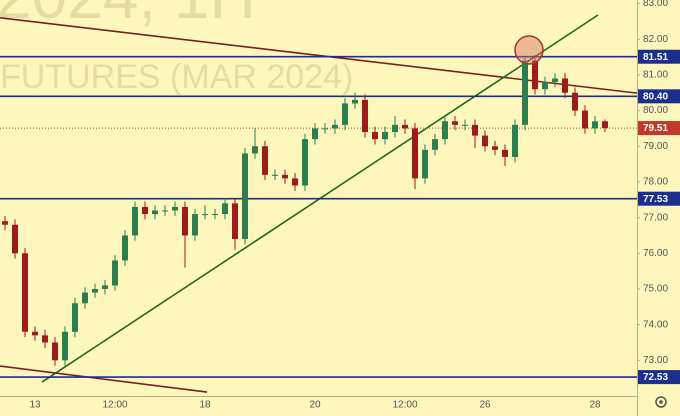  I want to click on y-tick-label: 75.00, so click(655, 289).